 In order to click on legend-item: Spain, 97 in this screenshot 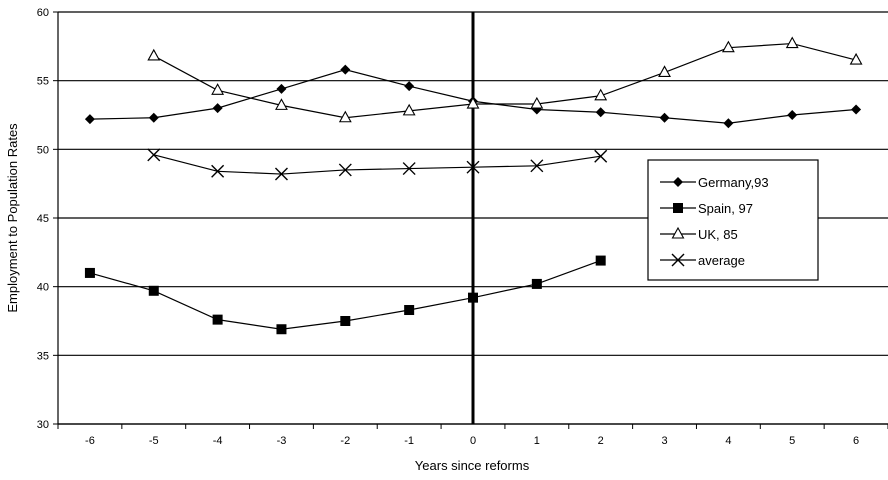, I will do `click(706, 208)`.